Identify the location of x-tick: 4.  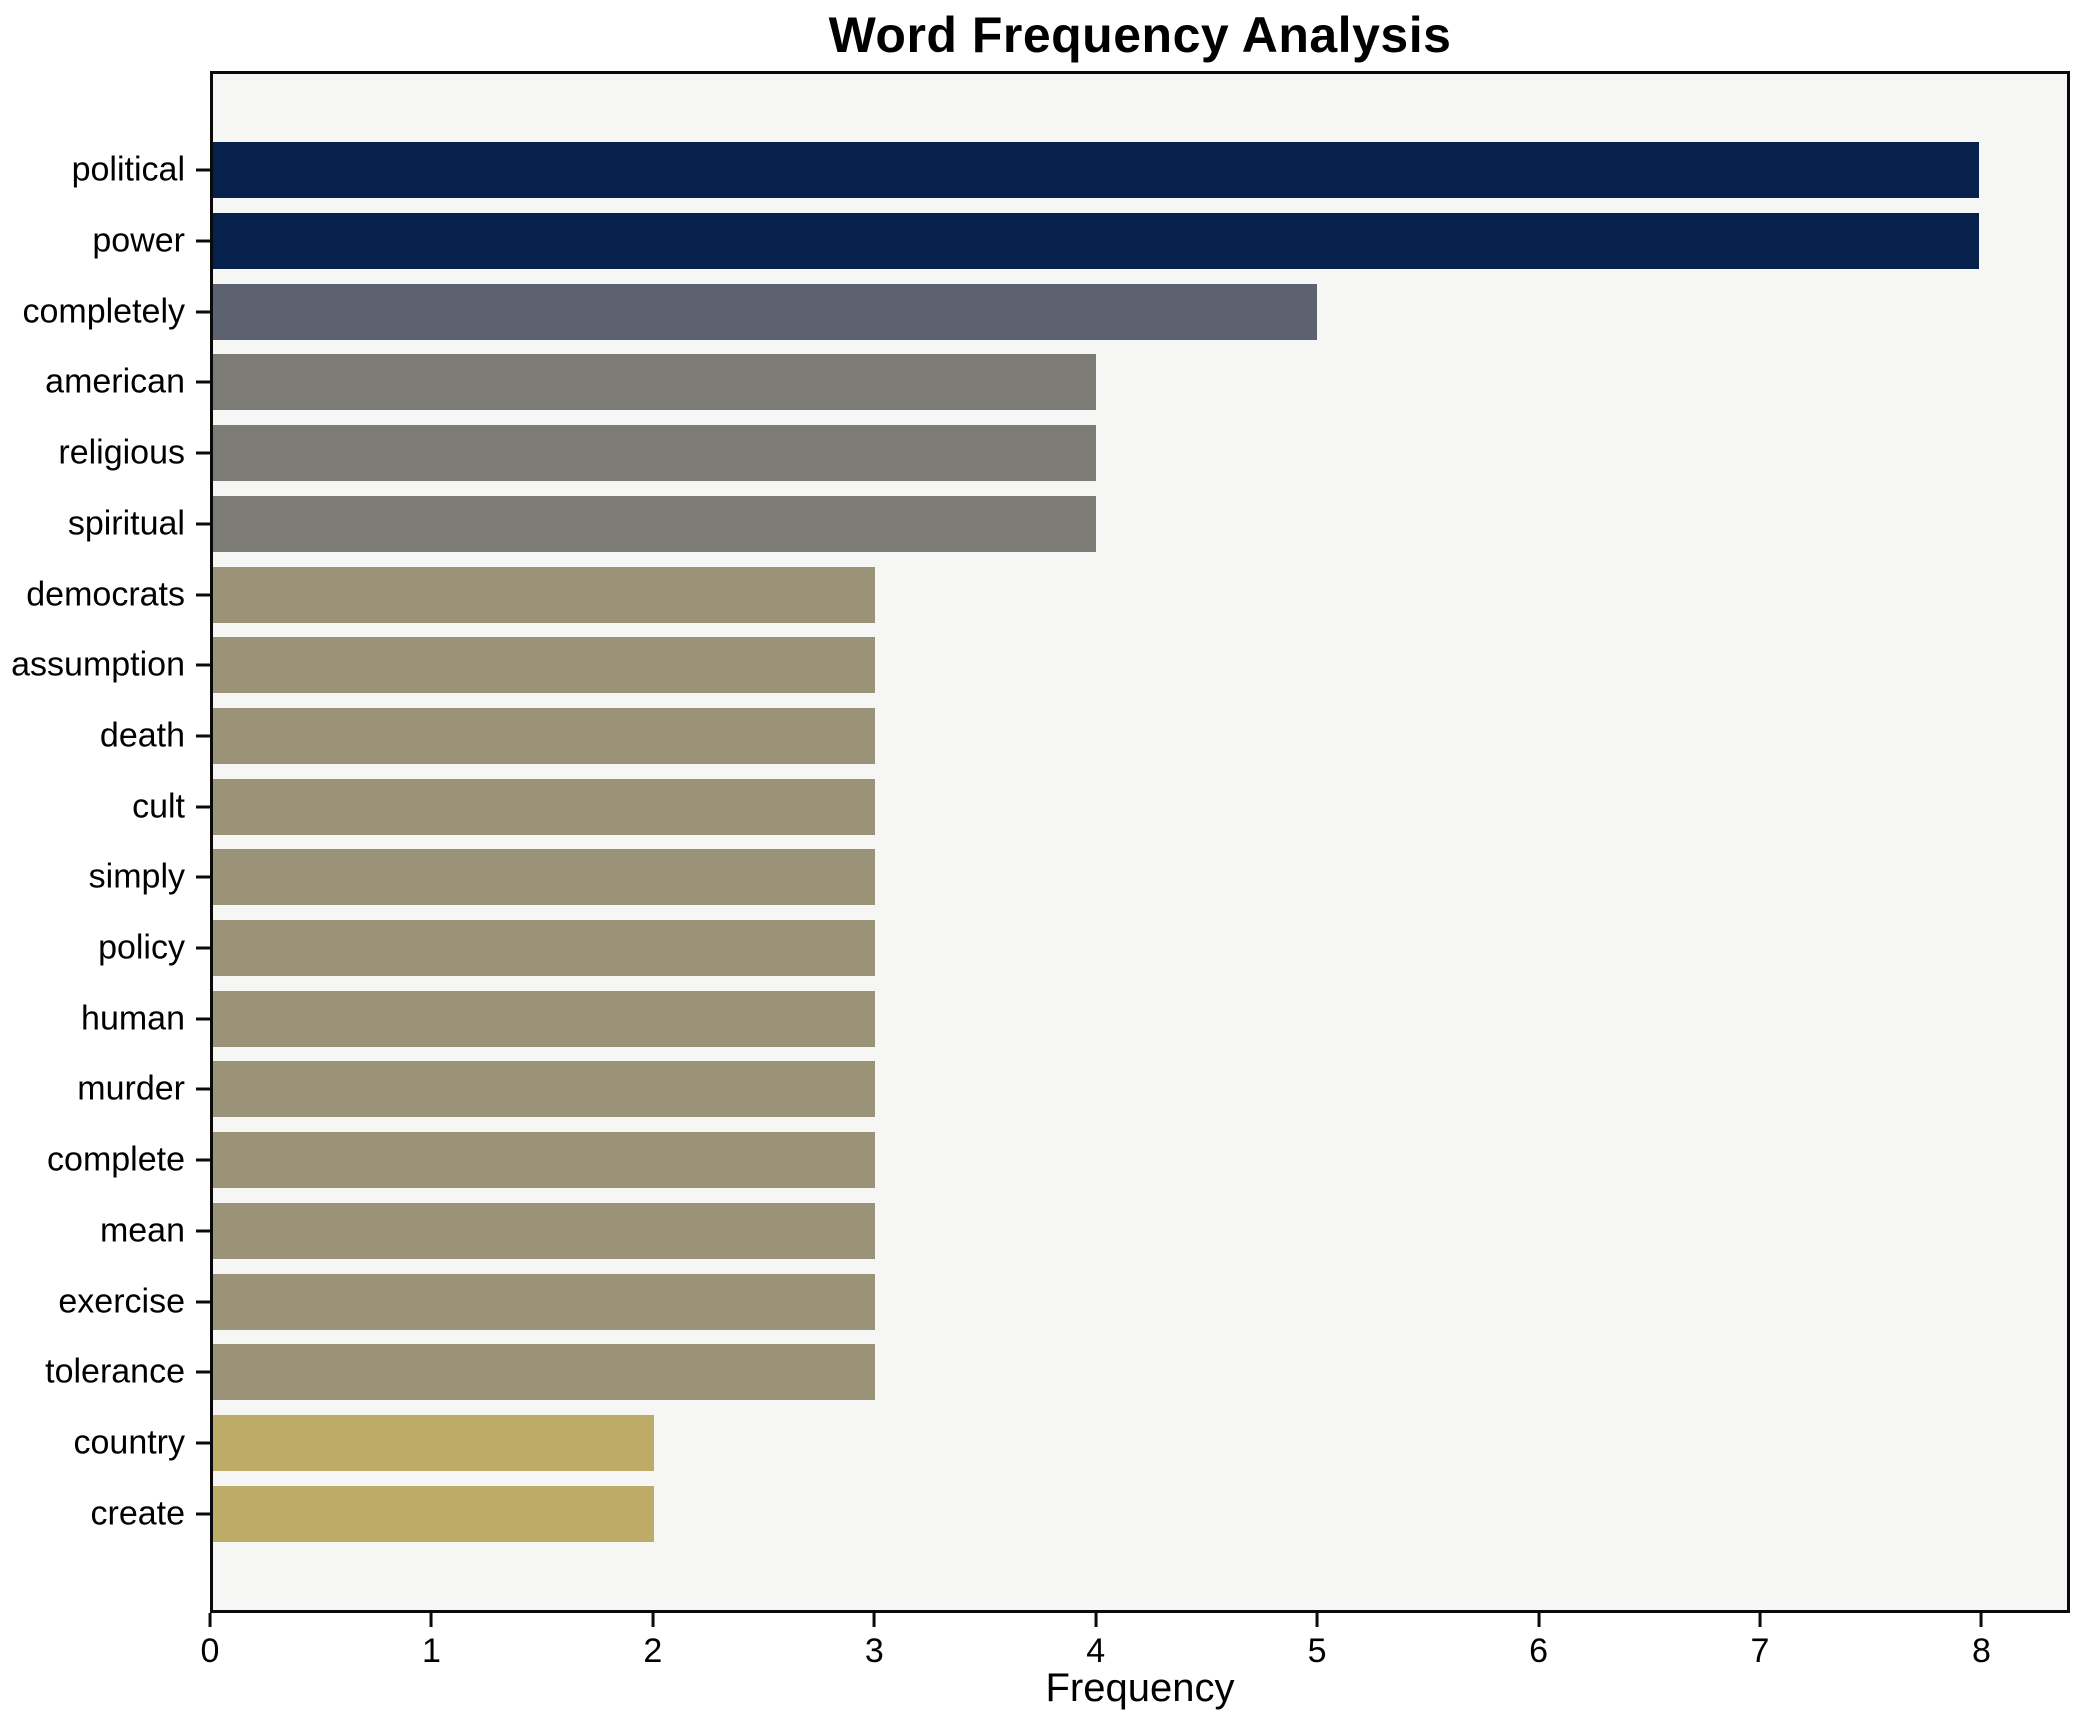
(1095, 1642).